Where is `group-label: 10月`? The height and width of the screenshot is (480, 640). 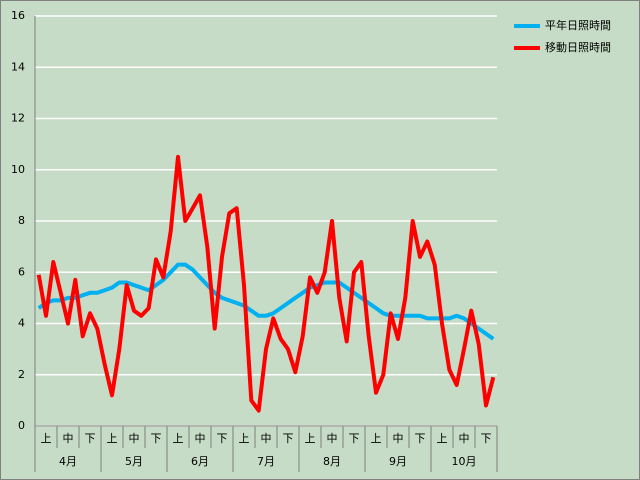
group-label: 10月 is located at coordinates (464, 461).